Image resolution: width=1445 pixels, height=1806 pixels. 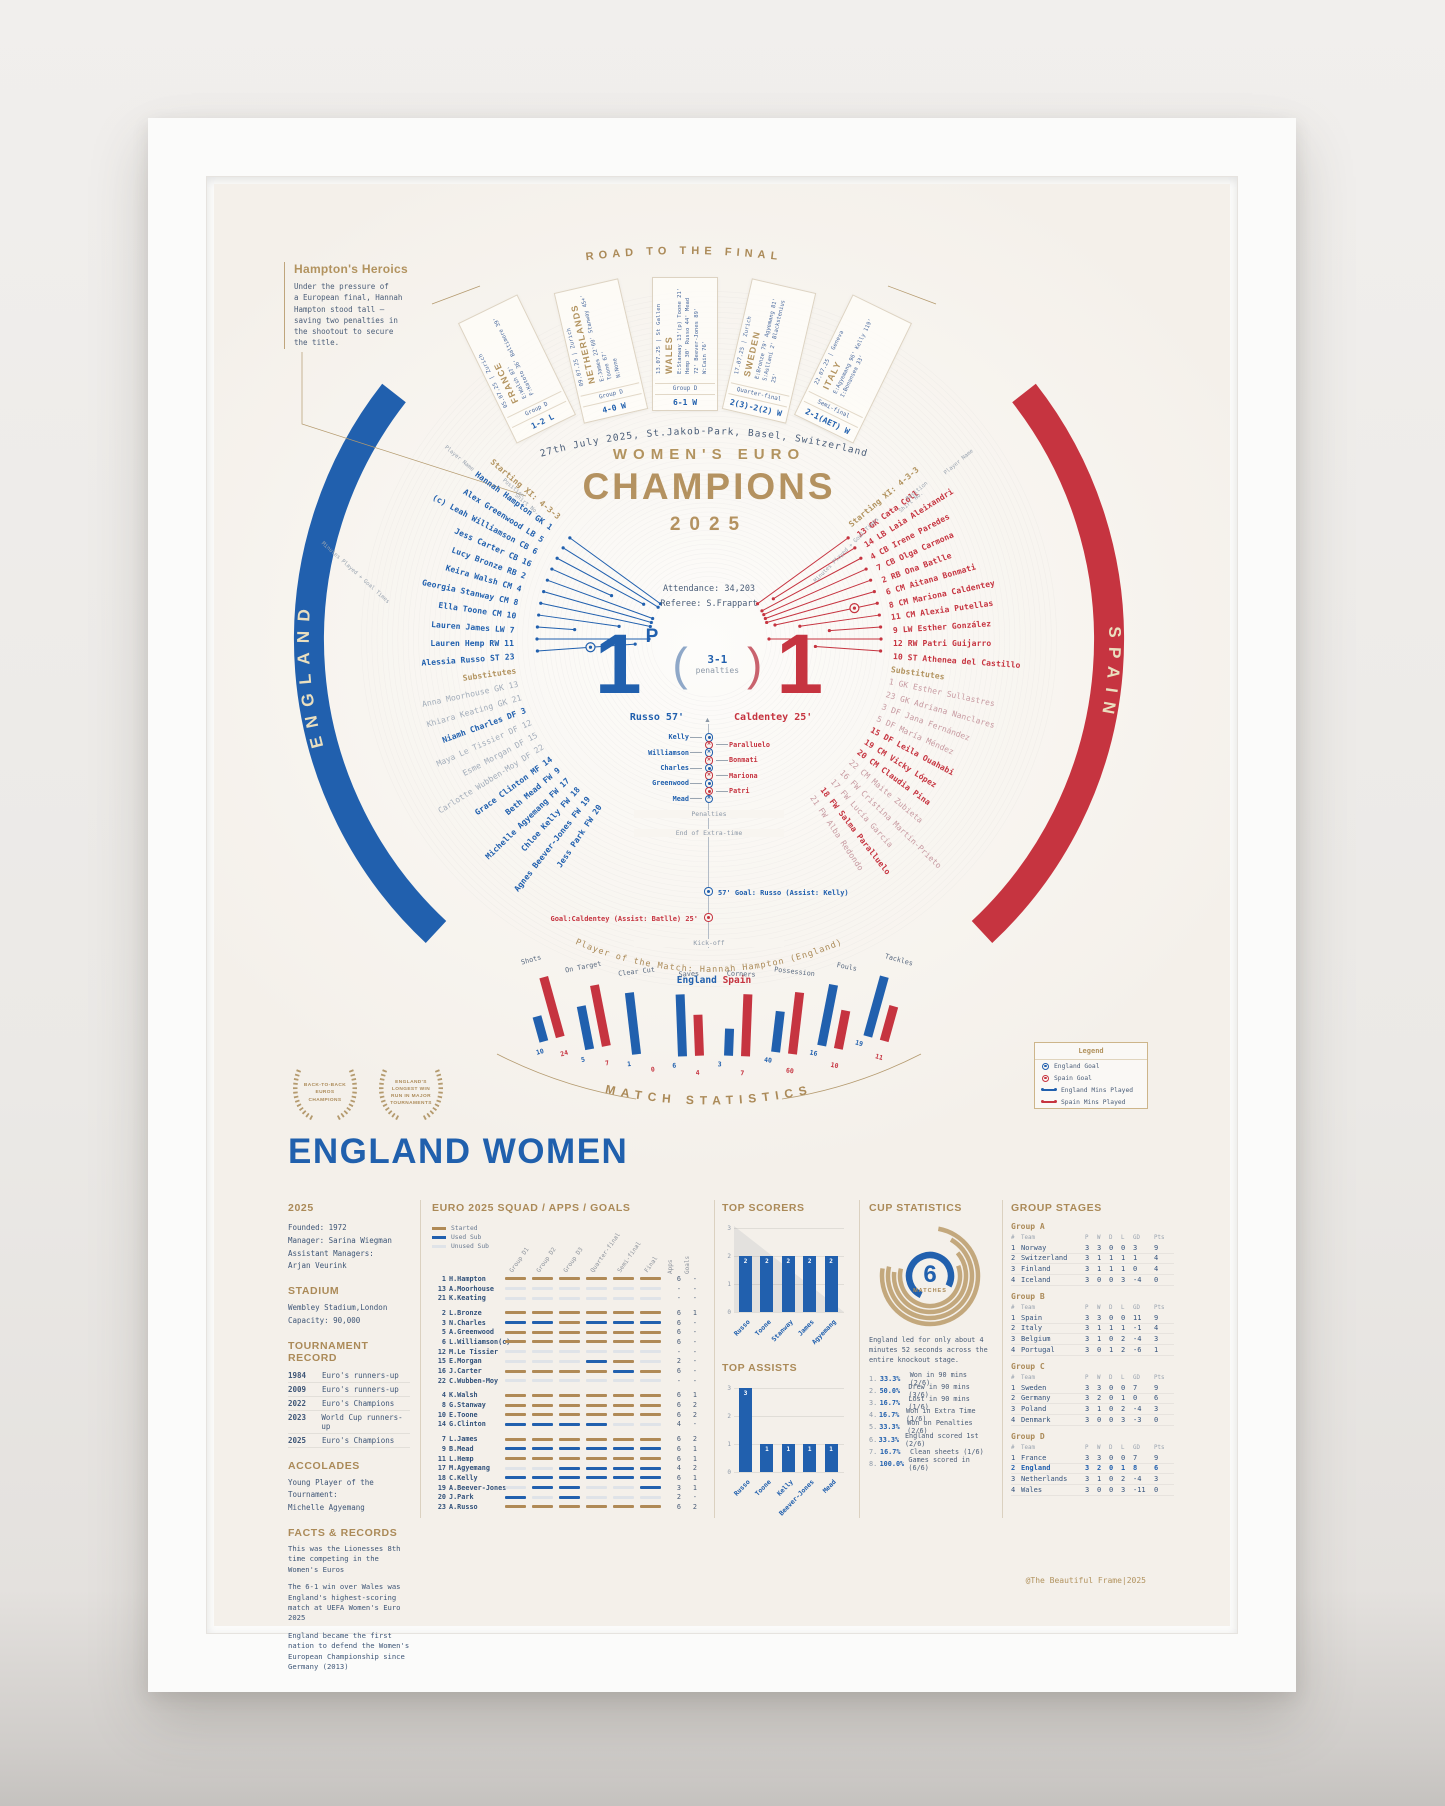 I want to click on spain-score: 1, so click(x=800, y=664).